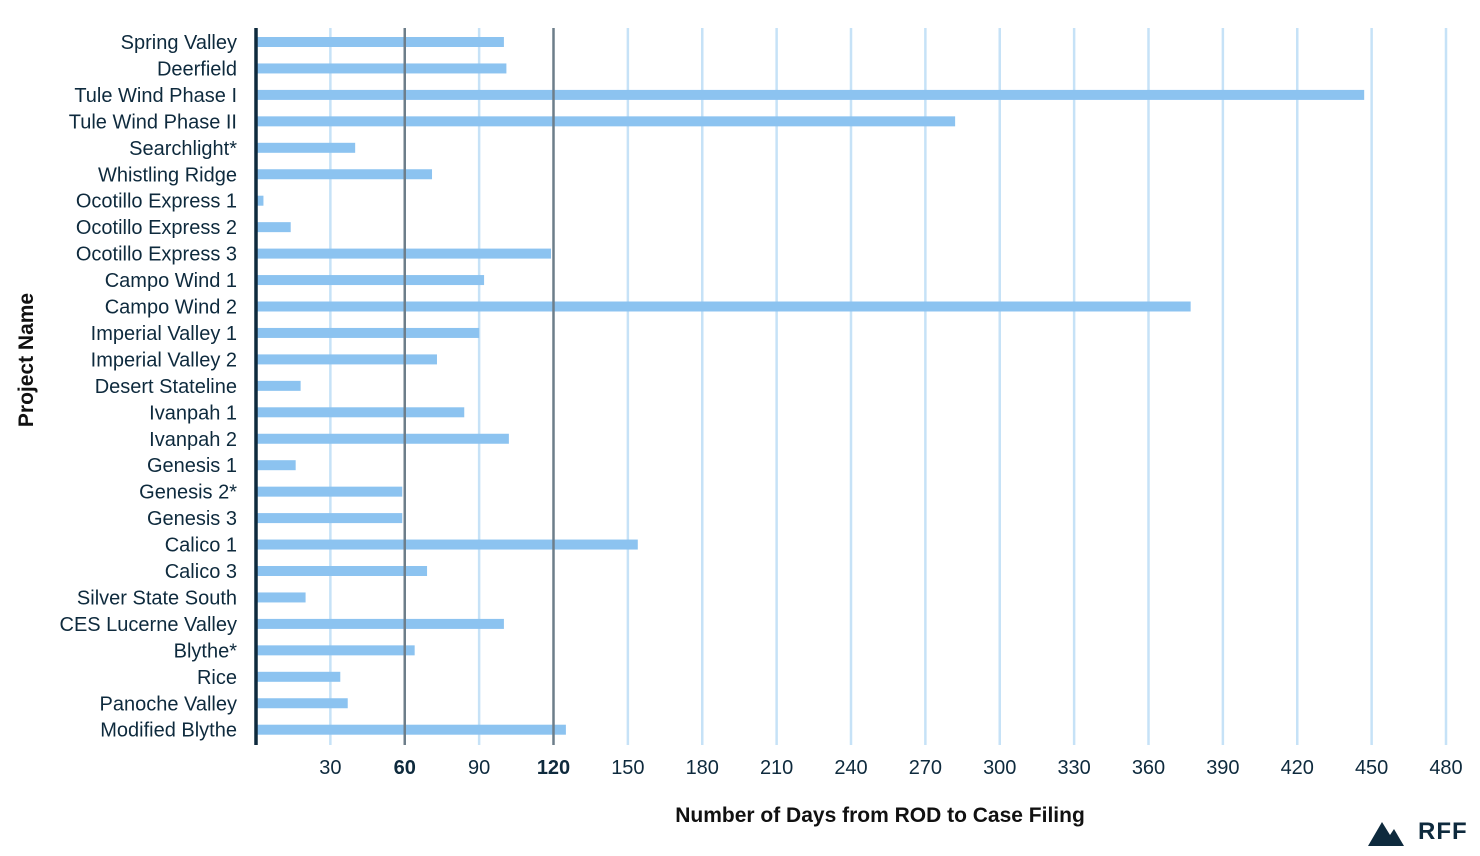 Image resolution: width=1480 pixels, height=856 pixels. What do you see at coordinates (999, 768) in the screenshot?
I see `x-tick-label: 300` at bounding box center [999, 768].